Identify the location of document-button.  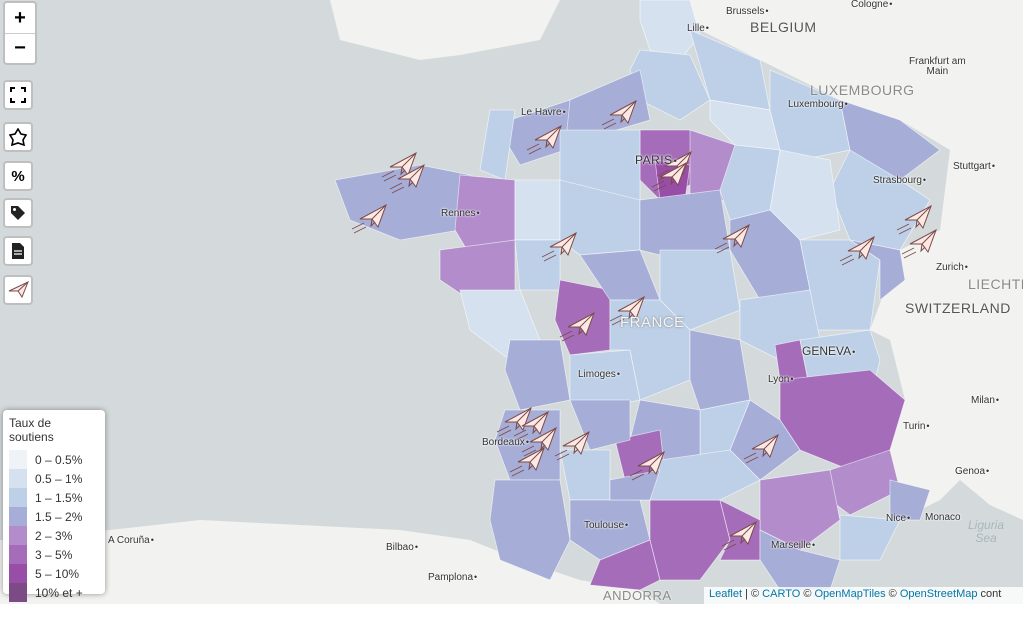
(18, 251).